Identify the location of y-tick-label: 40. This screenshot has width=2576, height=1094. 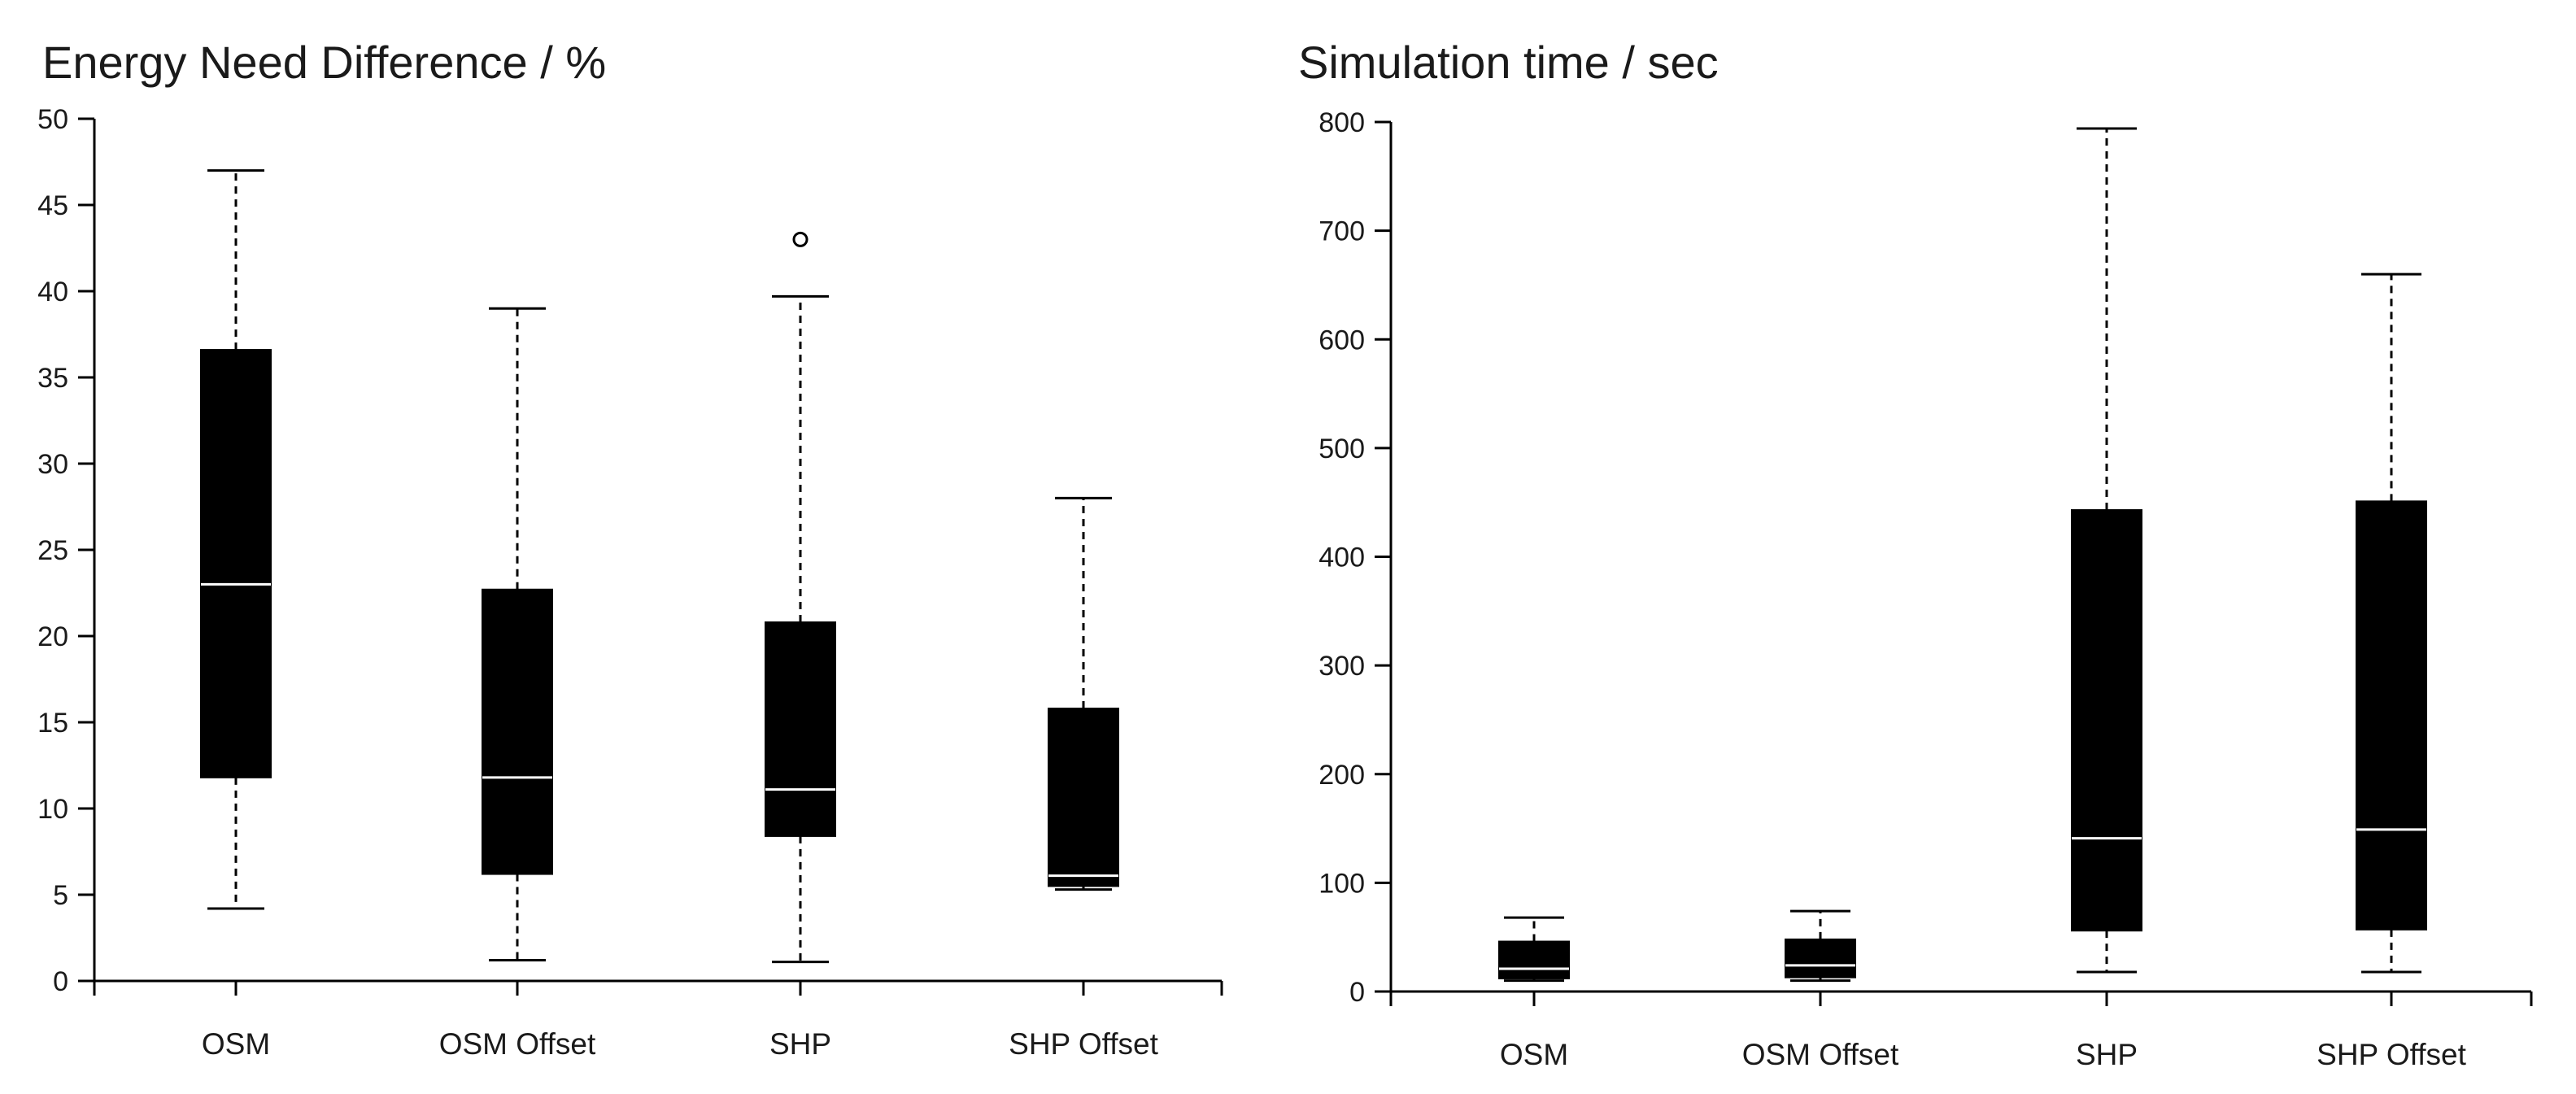
(52, 292).